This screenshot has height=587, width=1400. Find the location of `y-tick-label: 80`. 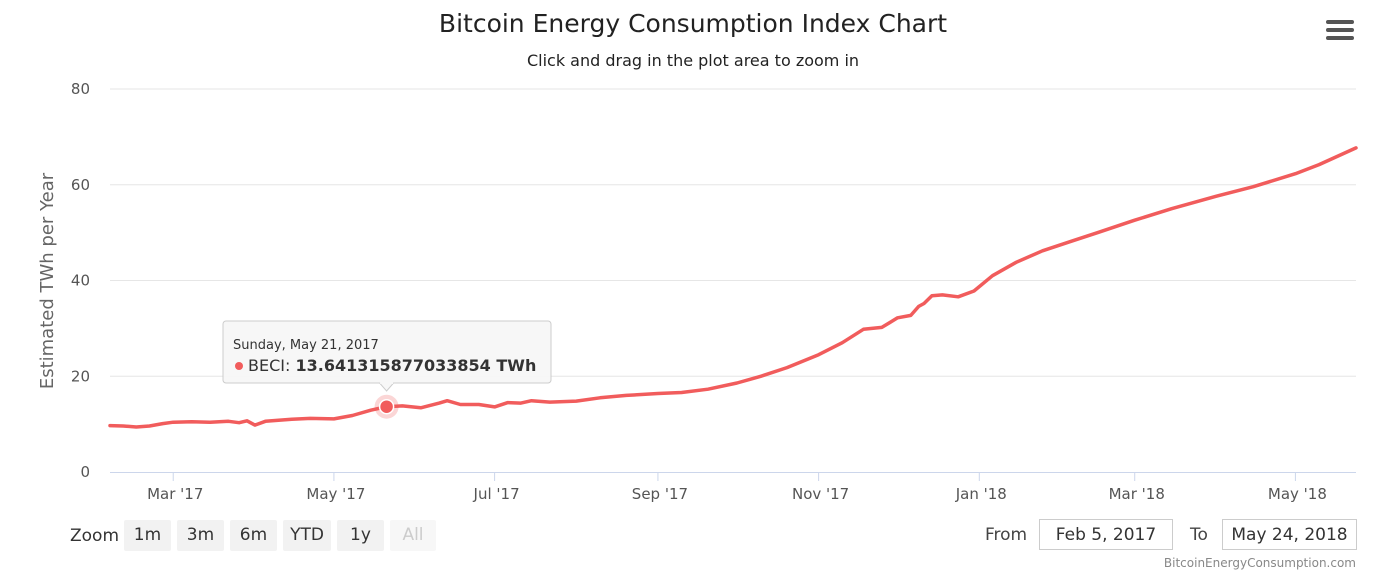

y-tick-label: 80 is located at coordinates (80, 89).